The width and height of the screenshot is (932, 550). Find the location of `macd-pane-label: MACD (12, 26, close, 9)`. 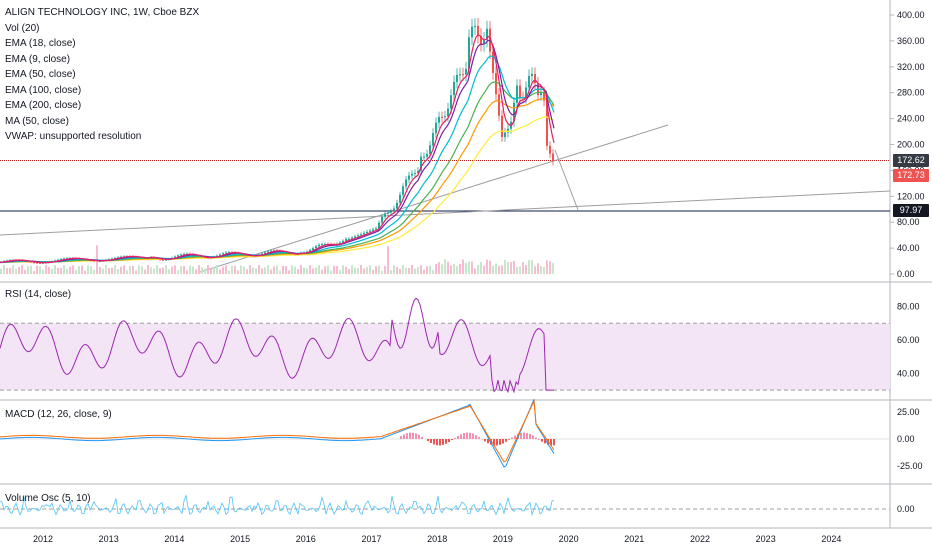

macd-pane-label: MACD (12, 26, close, 9) is located at coordinates (58, 414).